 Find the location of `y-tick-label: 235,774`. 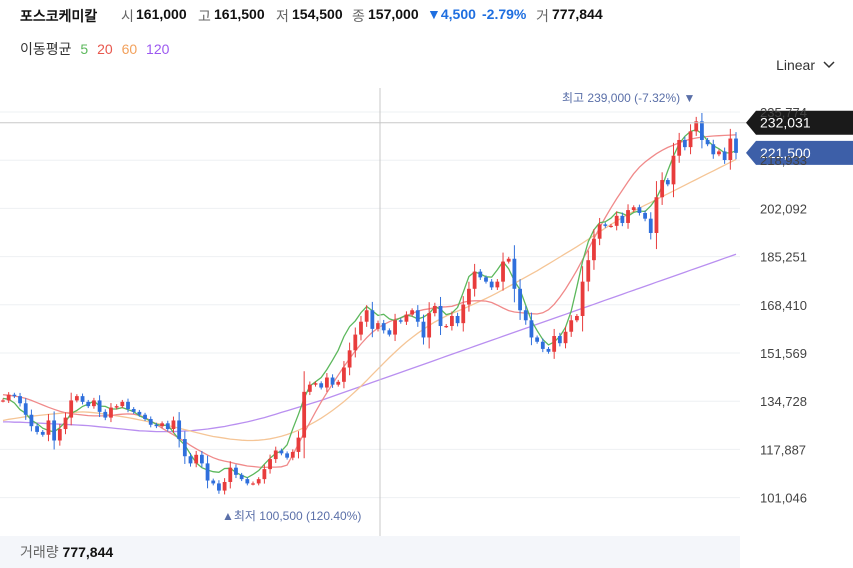

y-tick-label: 235,774 is located at coordinates (783, 112).